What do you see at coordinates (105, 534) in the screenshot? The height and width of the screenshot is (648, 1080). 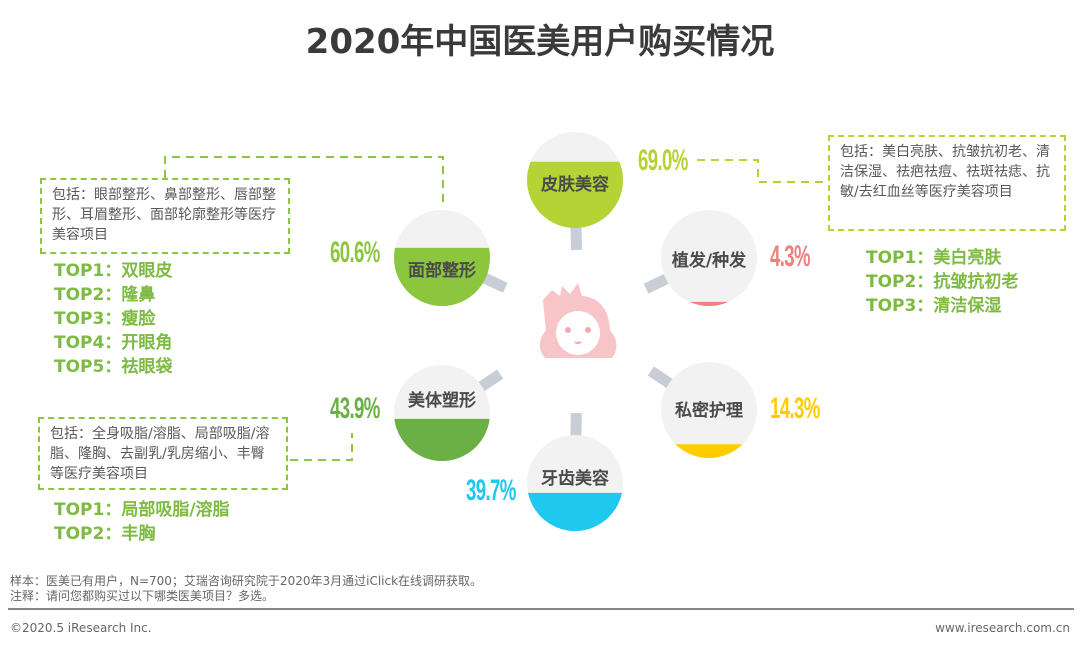 I see `body-top-2: TOP2：丰胸` at bounding box center [105, 534].